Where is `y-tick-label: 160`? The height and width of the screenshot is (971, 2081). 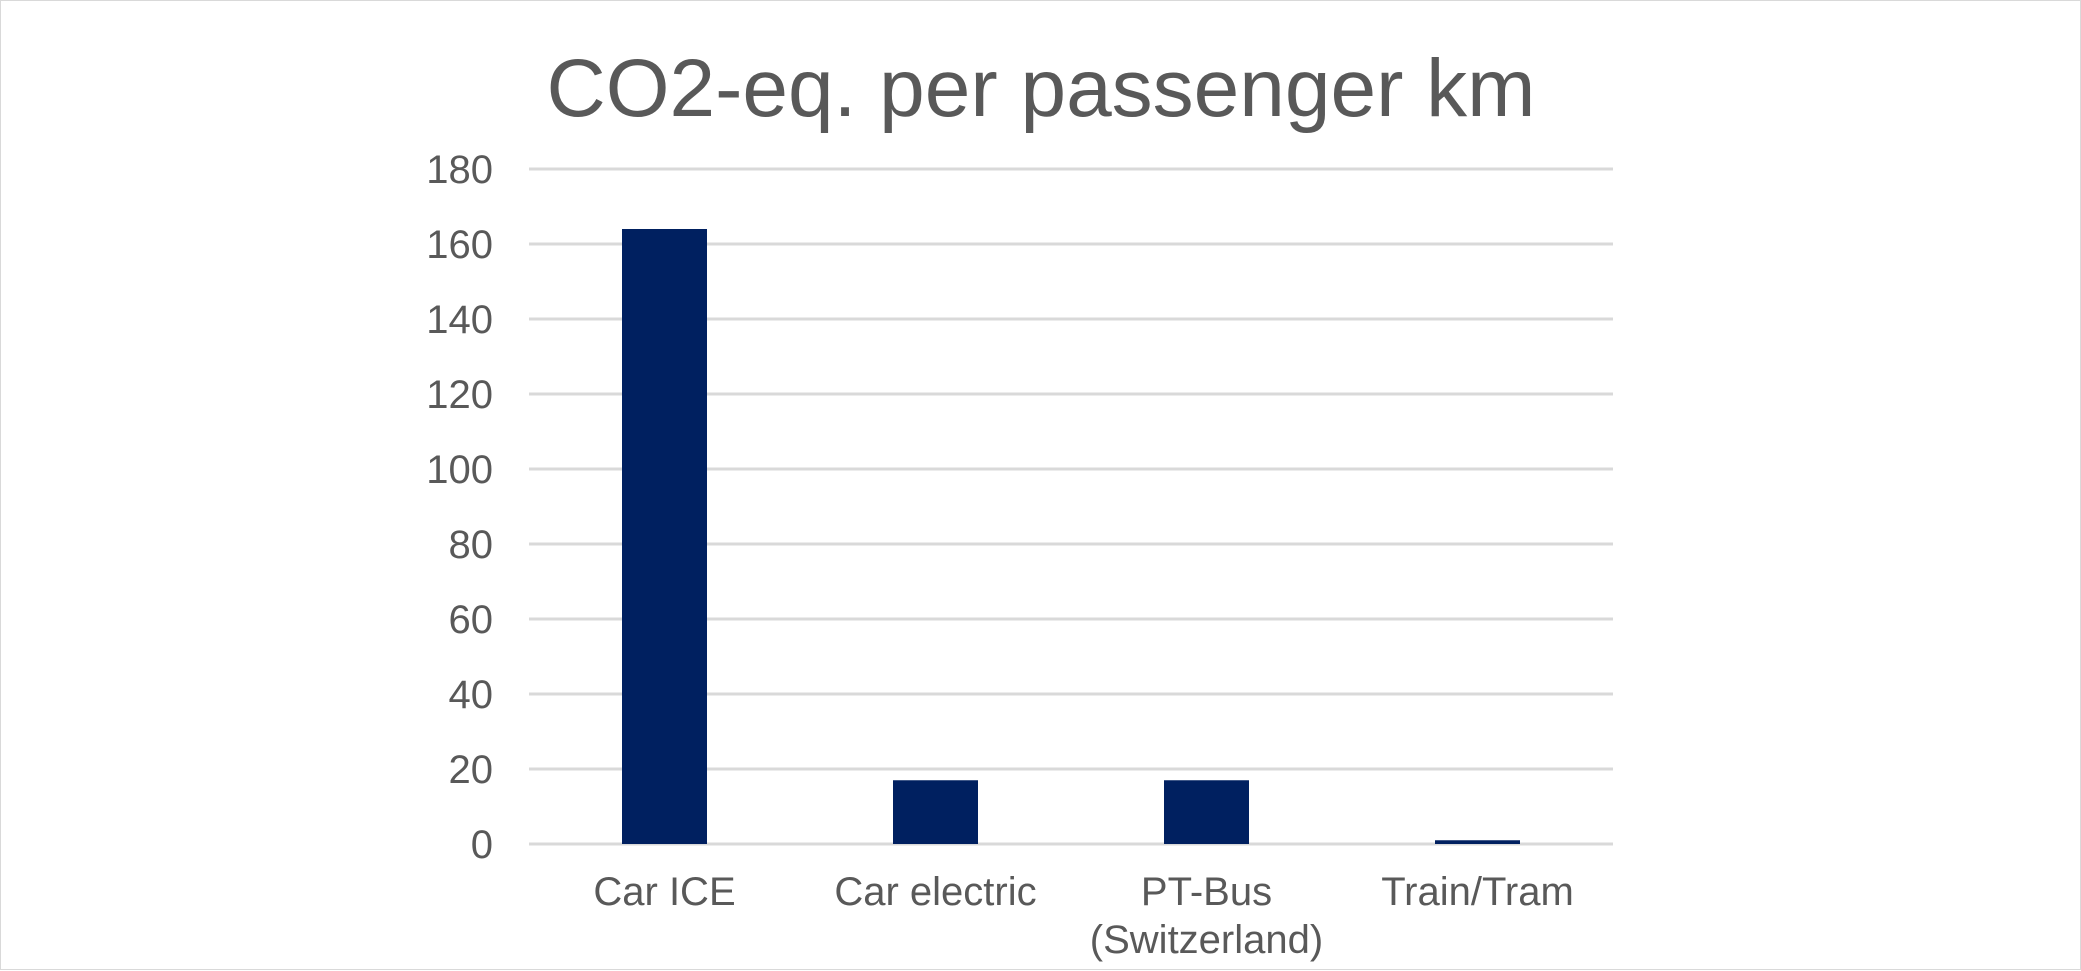
y-tick-label: 160 is located at coordinates (459, 245).